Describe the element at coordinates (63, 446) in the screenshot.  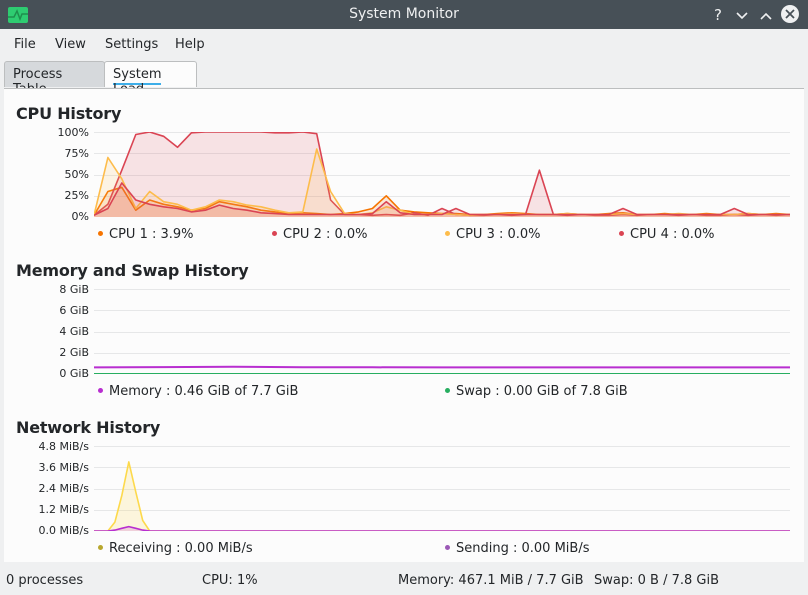
I see `network-ytick: 4.8 MiB/s` at that location.